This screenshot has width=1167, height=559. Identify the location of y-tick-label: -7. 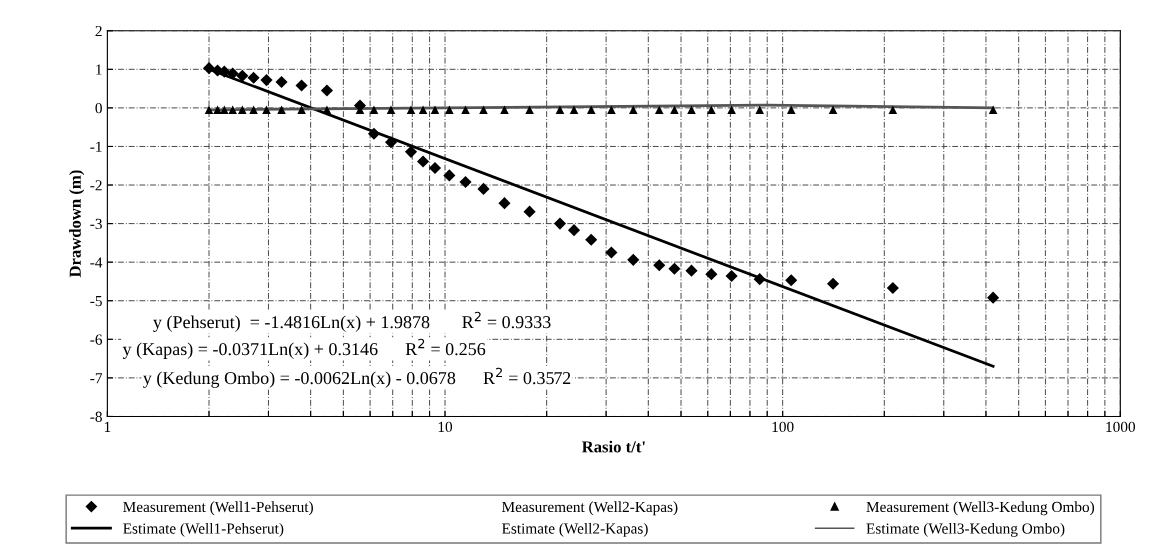
(96, 378).